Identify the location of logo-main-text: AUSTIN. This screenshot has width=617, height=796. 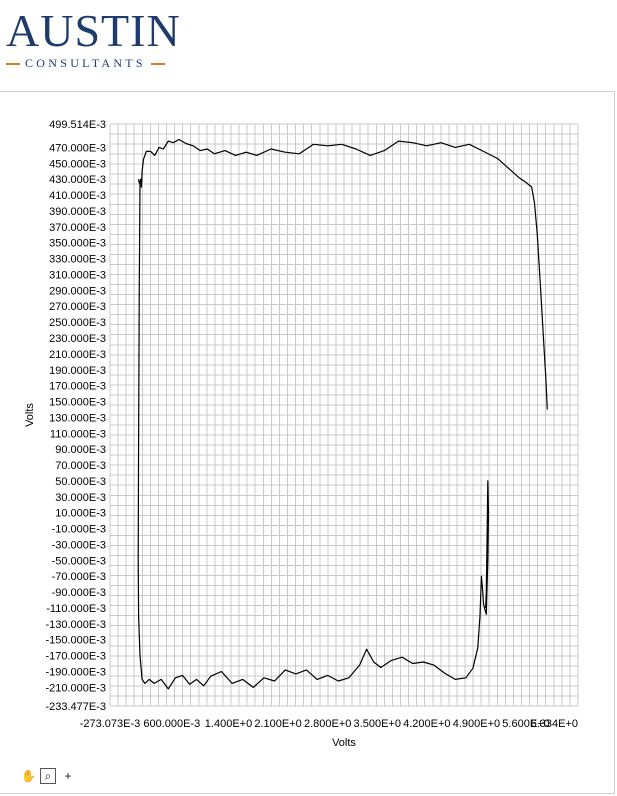
(93, 30).